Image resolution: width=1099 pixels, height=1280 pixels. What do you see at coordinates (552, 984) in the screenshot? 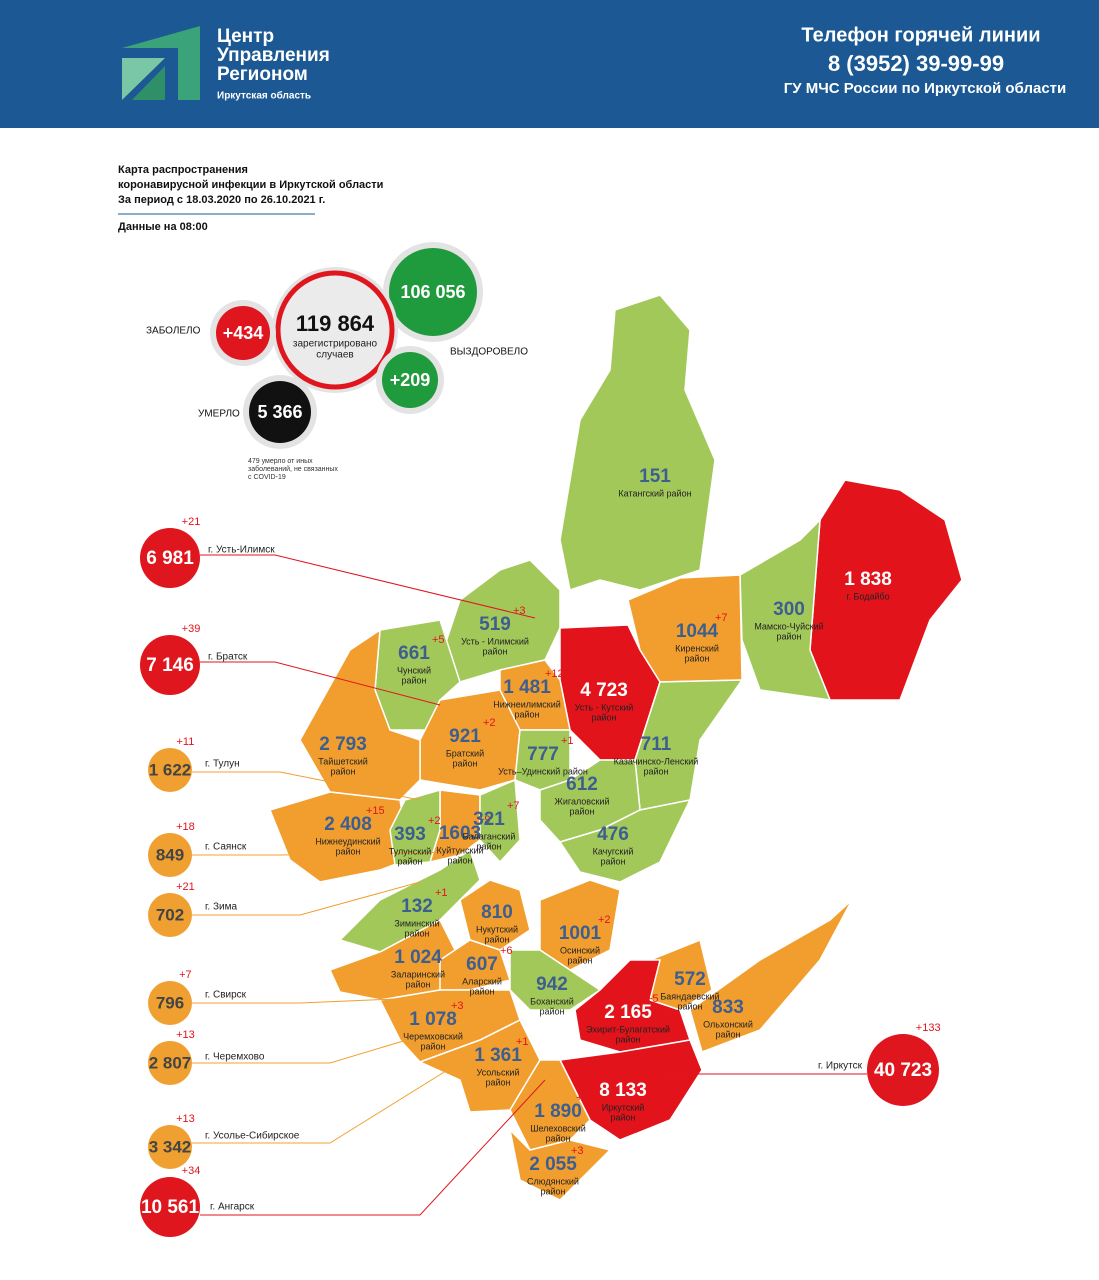
I see `district-value: 942` at bounding box center [552, 984].